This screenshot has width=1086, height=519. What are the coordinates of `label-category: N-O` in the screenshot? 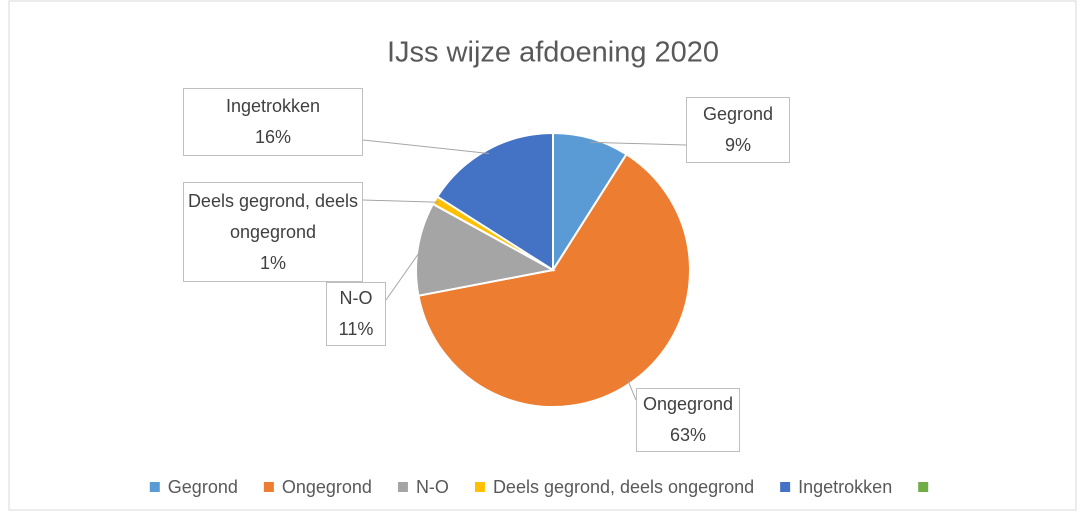 It's located at (356, 298).